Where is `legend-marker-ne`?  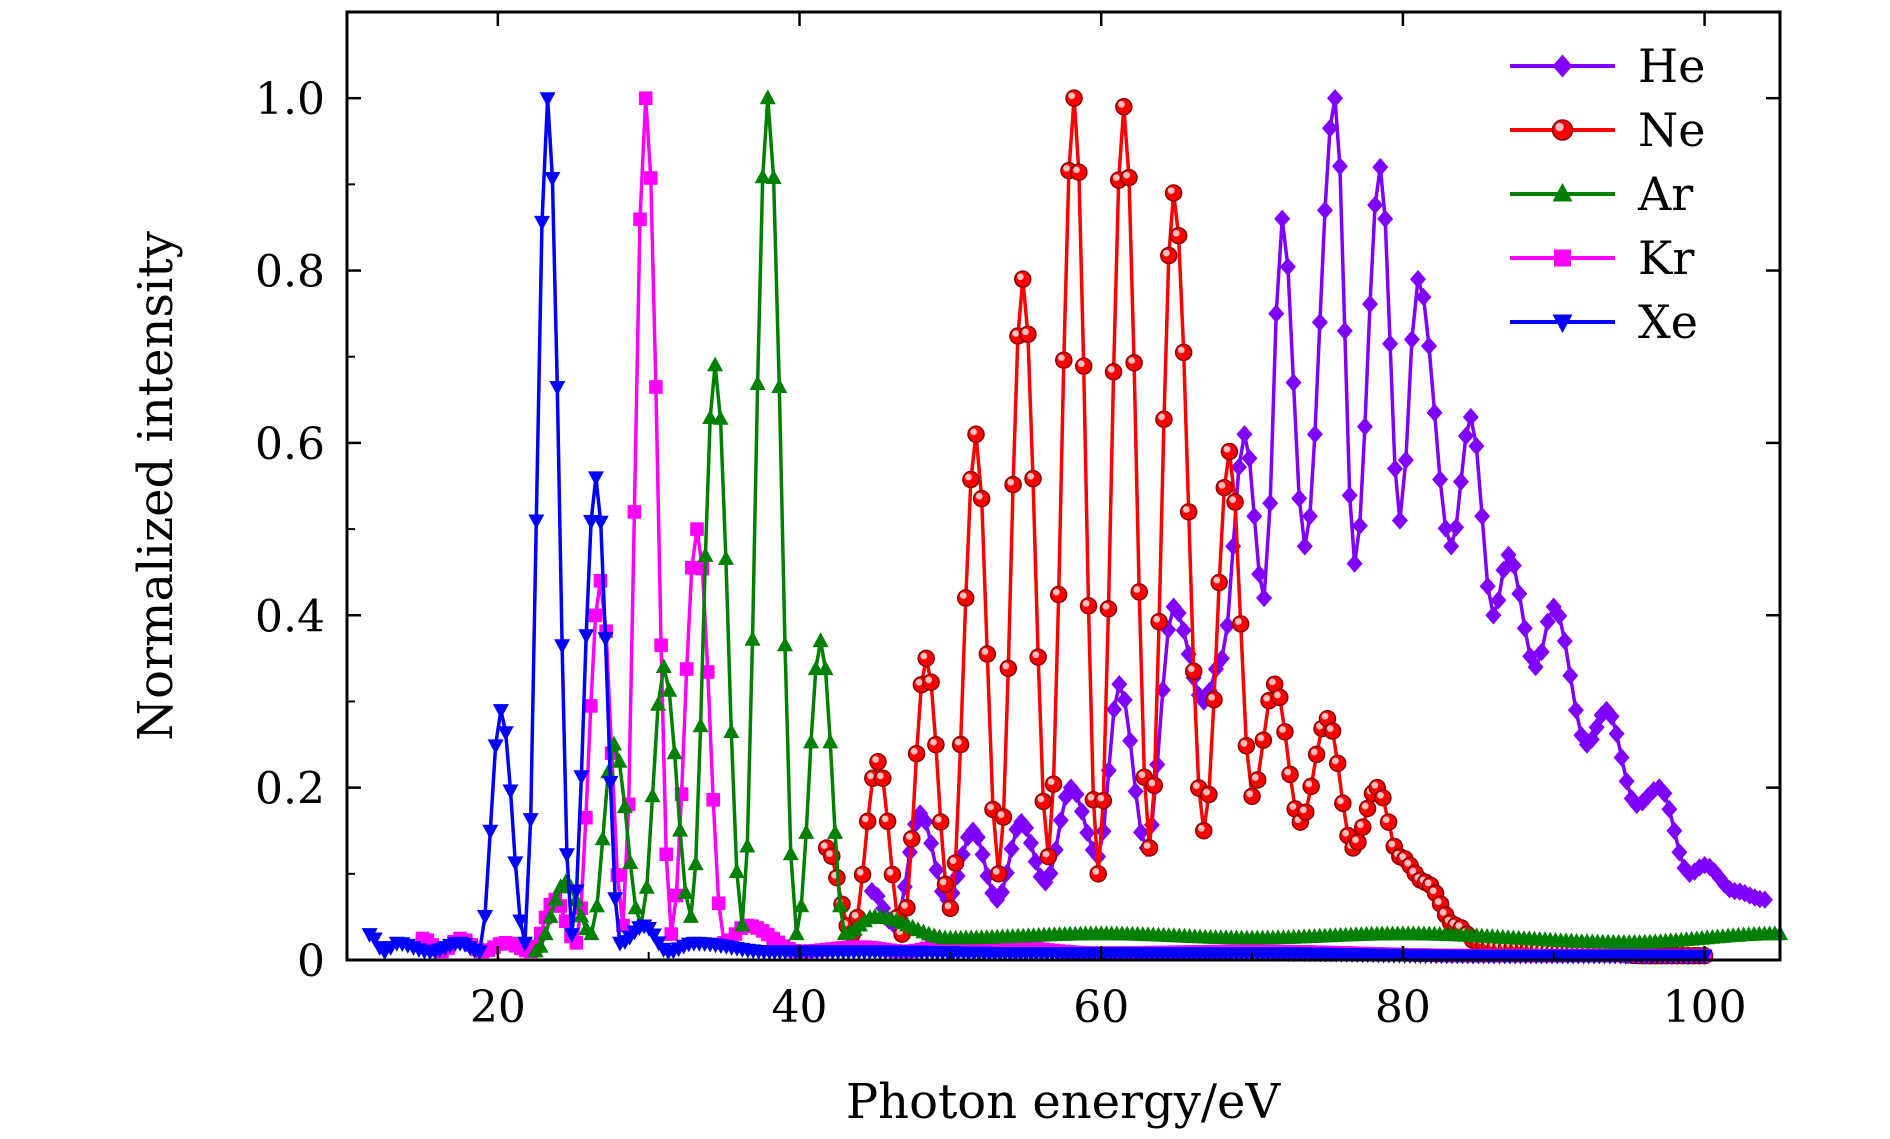
legend-marker-ne is located at coordinates (1562, 130).